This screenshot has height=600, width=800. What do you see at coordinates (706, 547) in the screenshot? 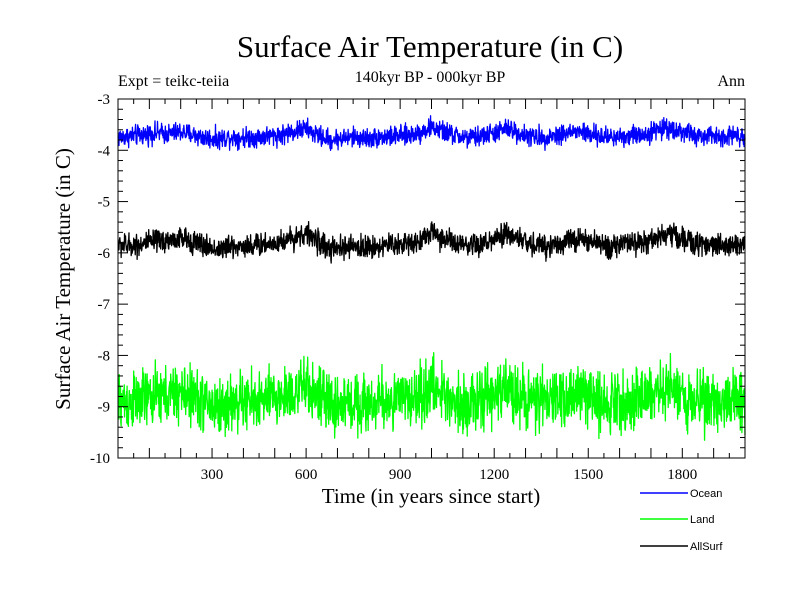
I see `legend-label-allsurf: AllSurf` at bounding box center [706, 547].